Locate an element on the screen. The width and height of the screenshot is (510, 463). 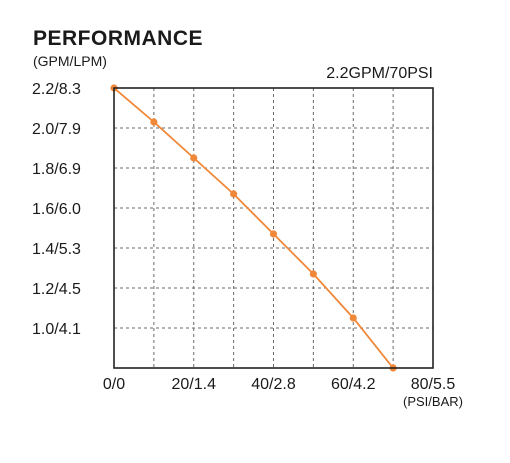
x-tick-labels: 0/0 20/1.4 40/2.8 60/4.2 80/5.5 is located at coordinates (279, 384).